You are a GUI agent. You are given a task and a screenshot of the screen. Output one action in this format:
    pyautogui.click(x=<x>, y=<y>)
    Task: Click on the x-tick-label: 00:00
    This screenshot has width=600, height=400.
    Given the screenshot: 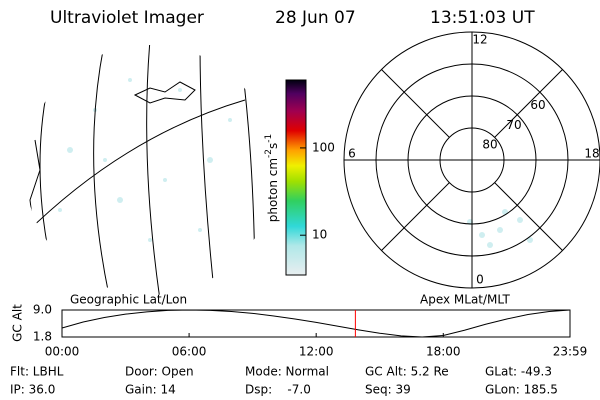 What is the action you would take?
    pyautogui.click(x=62, y=352)
    